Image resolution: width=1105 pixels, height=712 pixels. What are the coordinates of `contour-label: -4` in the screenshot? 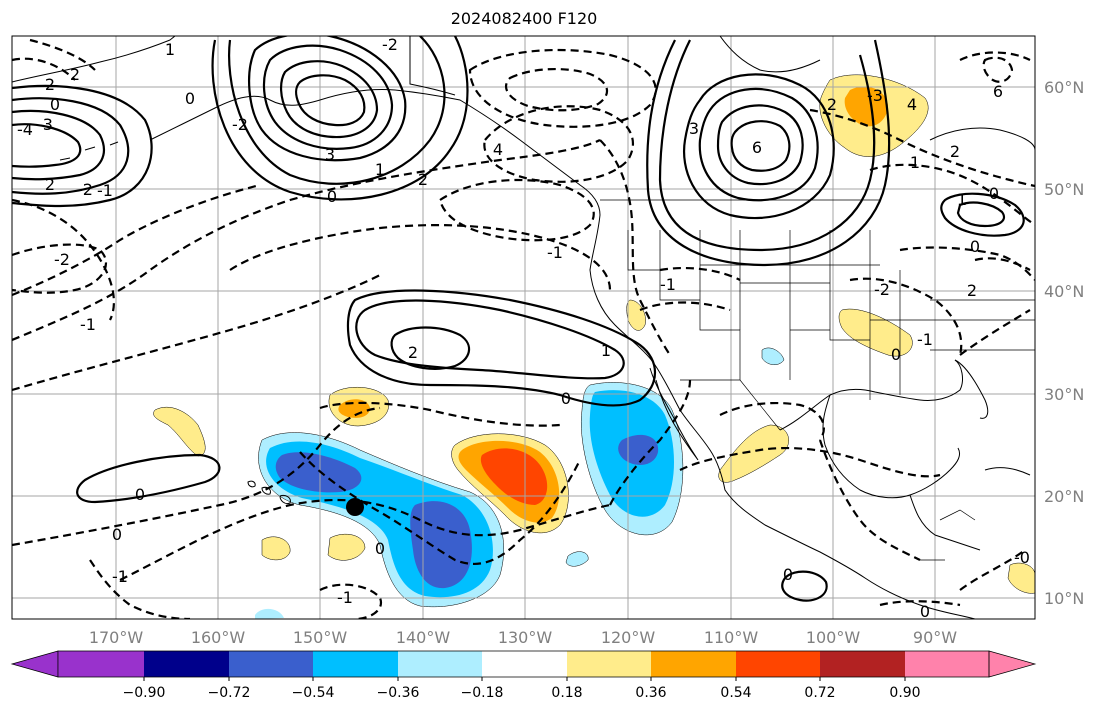 It's located at (25, 129).